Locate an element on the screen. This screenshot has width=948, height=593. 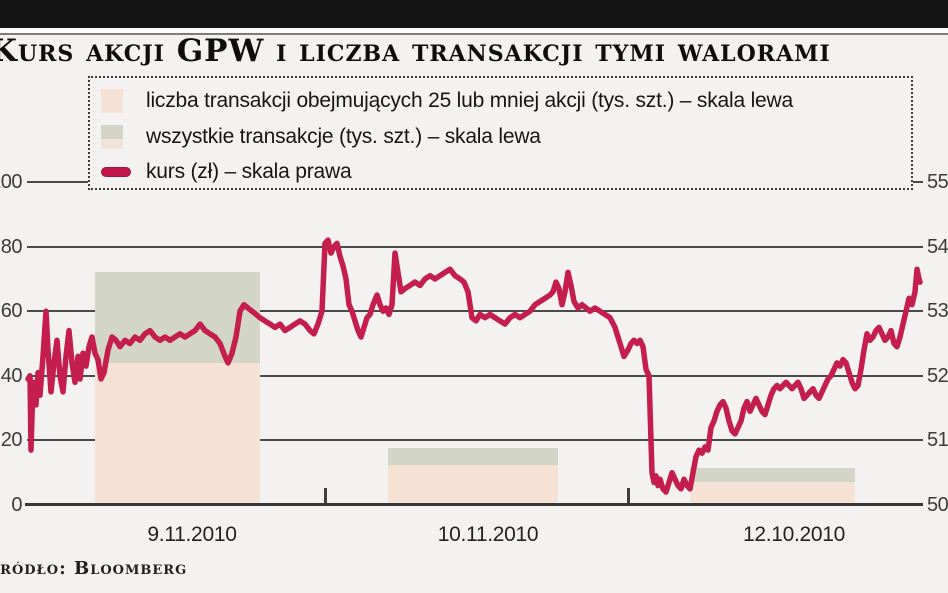
legend-item-price-line: kurs (zł) – skala prawa is located at coordinates (506, 172).